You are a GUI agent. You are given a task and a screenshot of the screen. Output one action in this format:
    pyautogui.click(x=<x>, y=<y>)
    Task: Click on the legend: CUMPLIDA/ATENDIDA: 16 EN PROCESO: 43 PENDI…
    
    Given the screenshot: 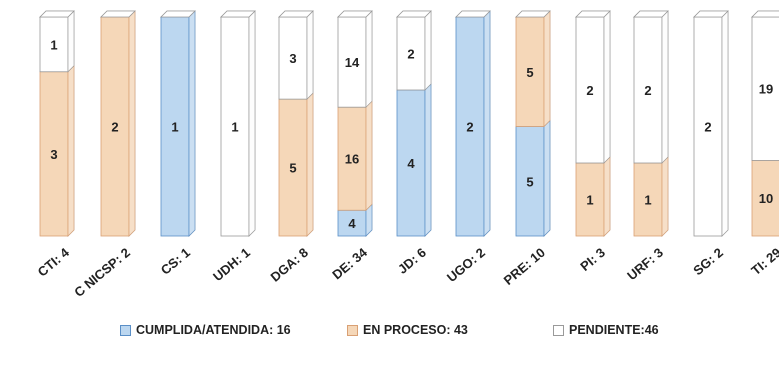 What is the action you would take?
    pyautogui.click(x=389, y=330)
    